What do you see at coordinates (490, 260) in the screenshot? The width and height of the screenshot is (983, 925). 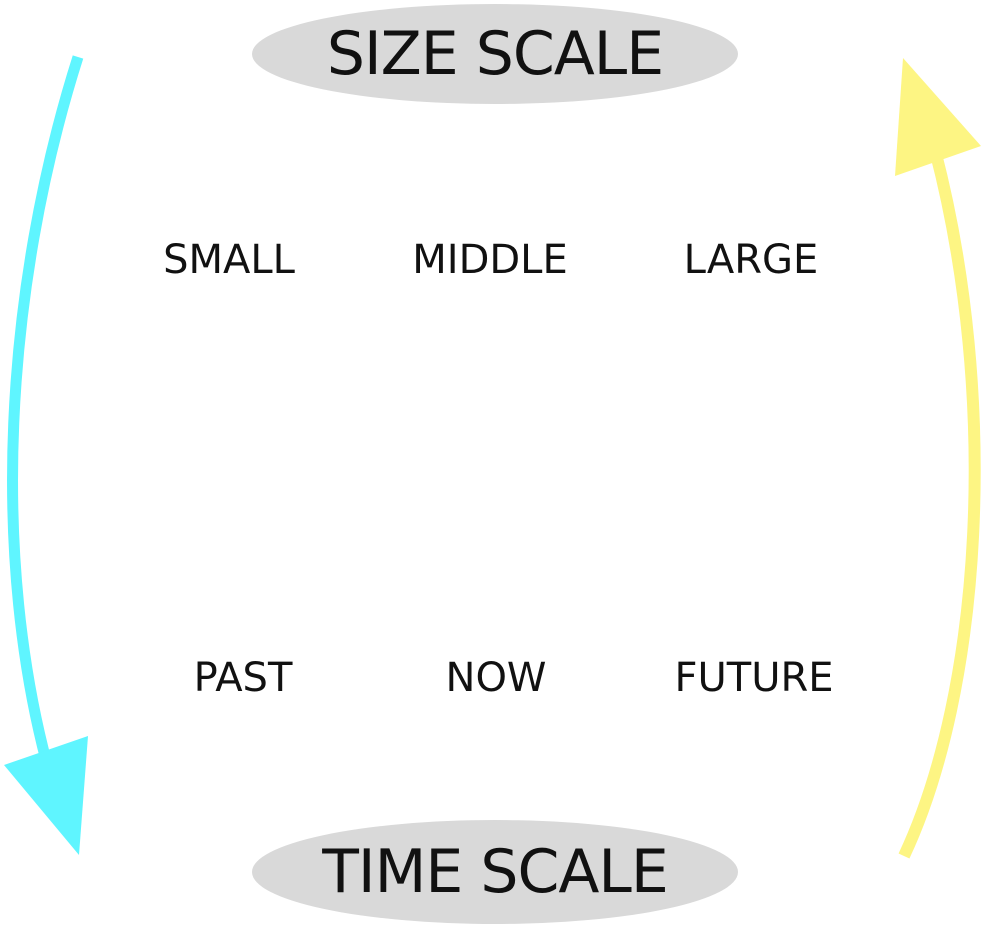 I see `size-item-middle: MIDDLE` at bounding box center [490, 260].